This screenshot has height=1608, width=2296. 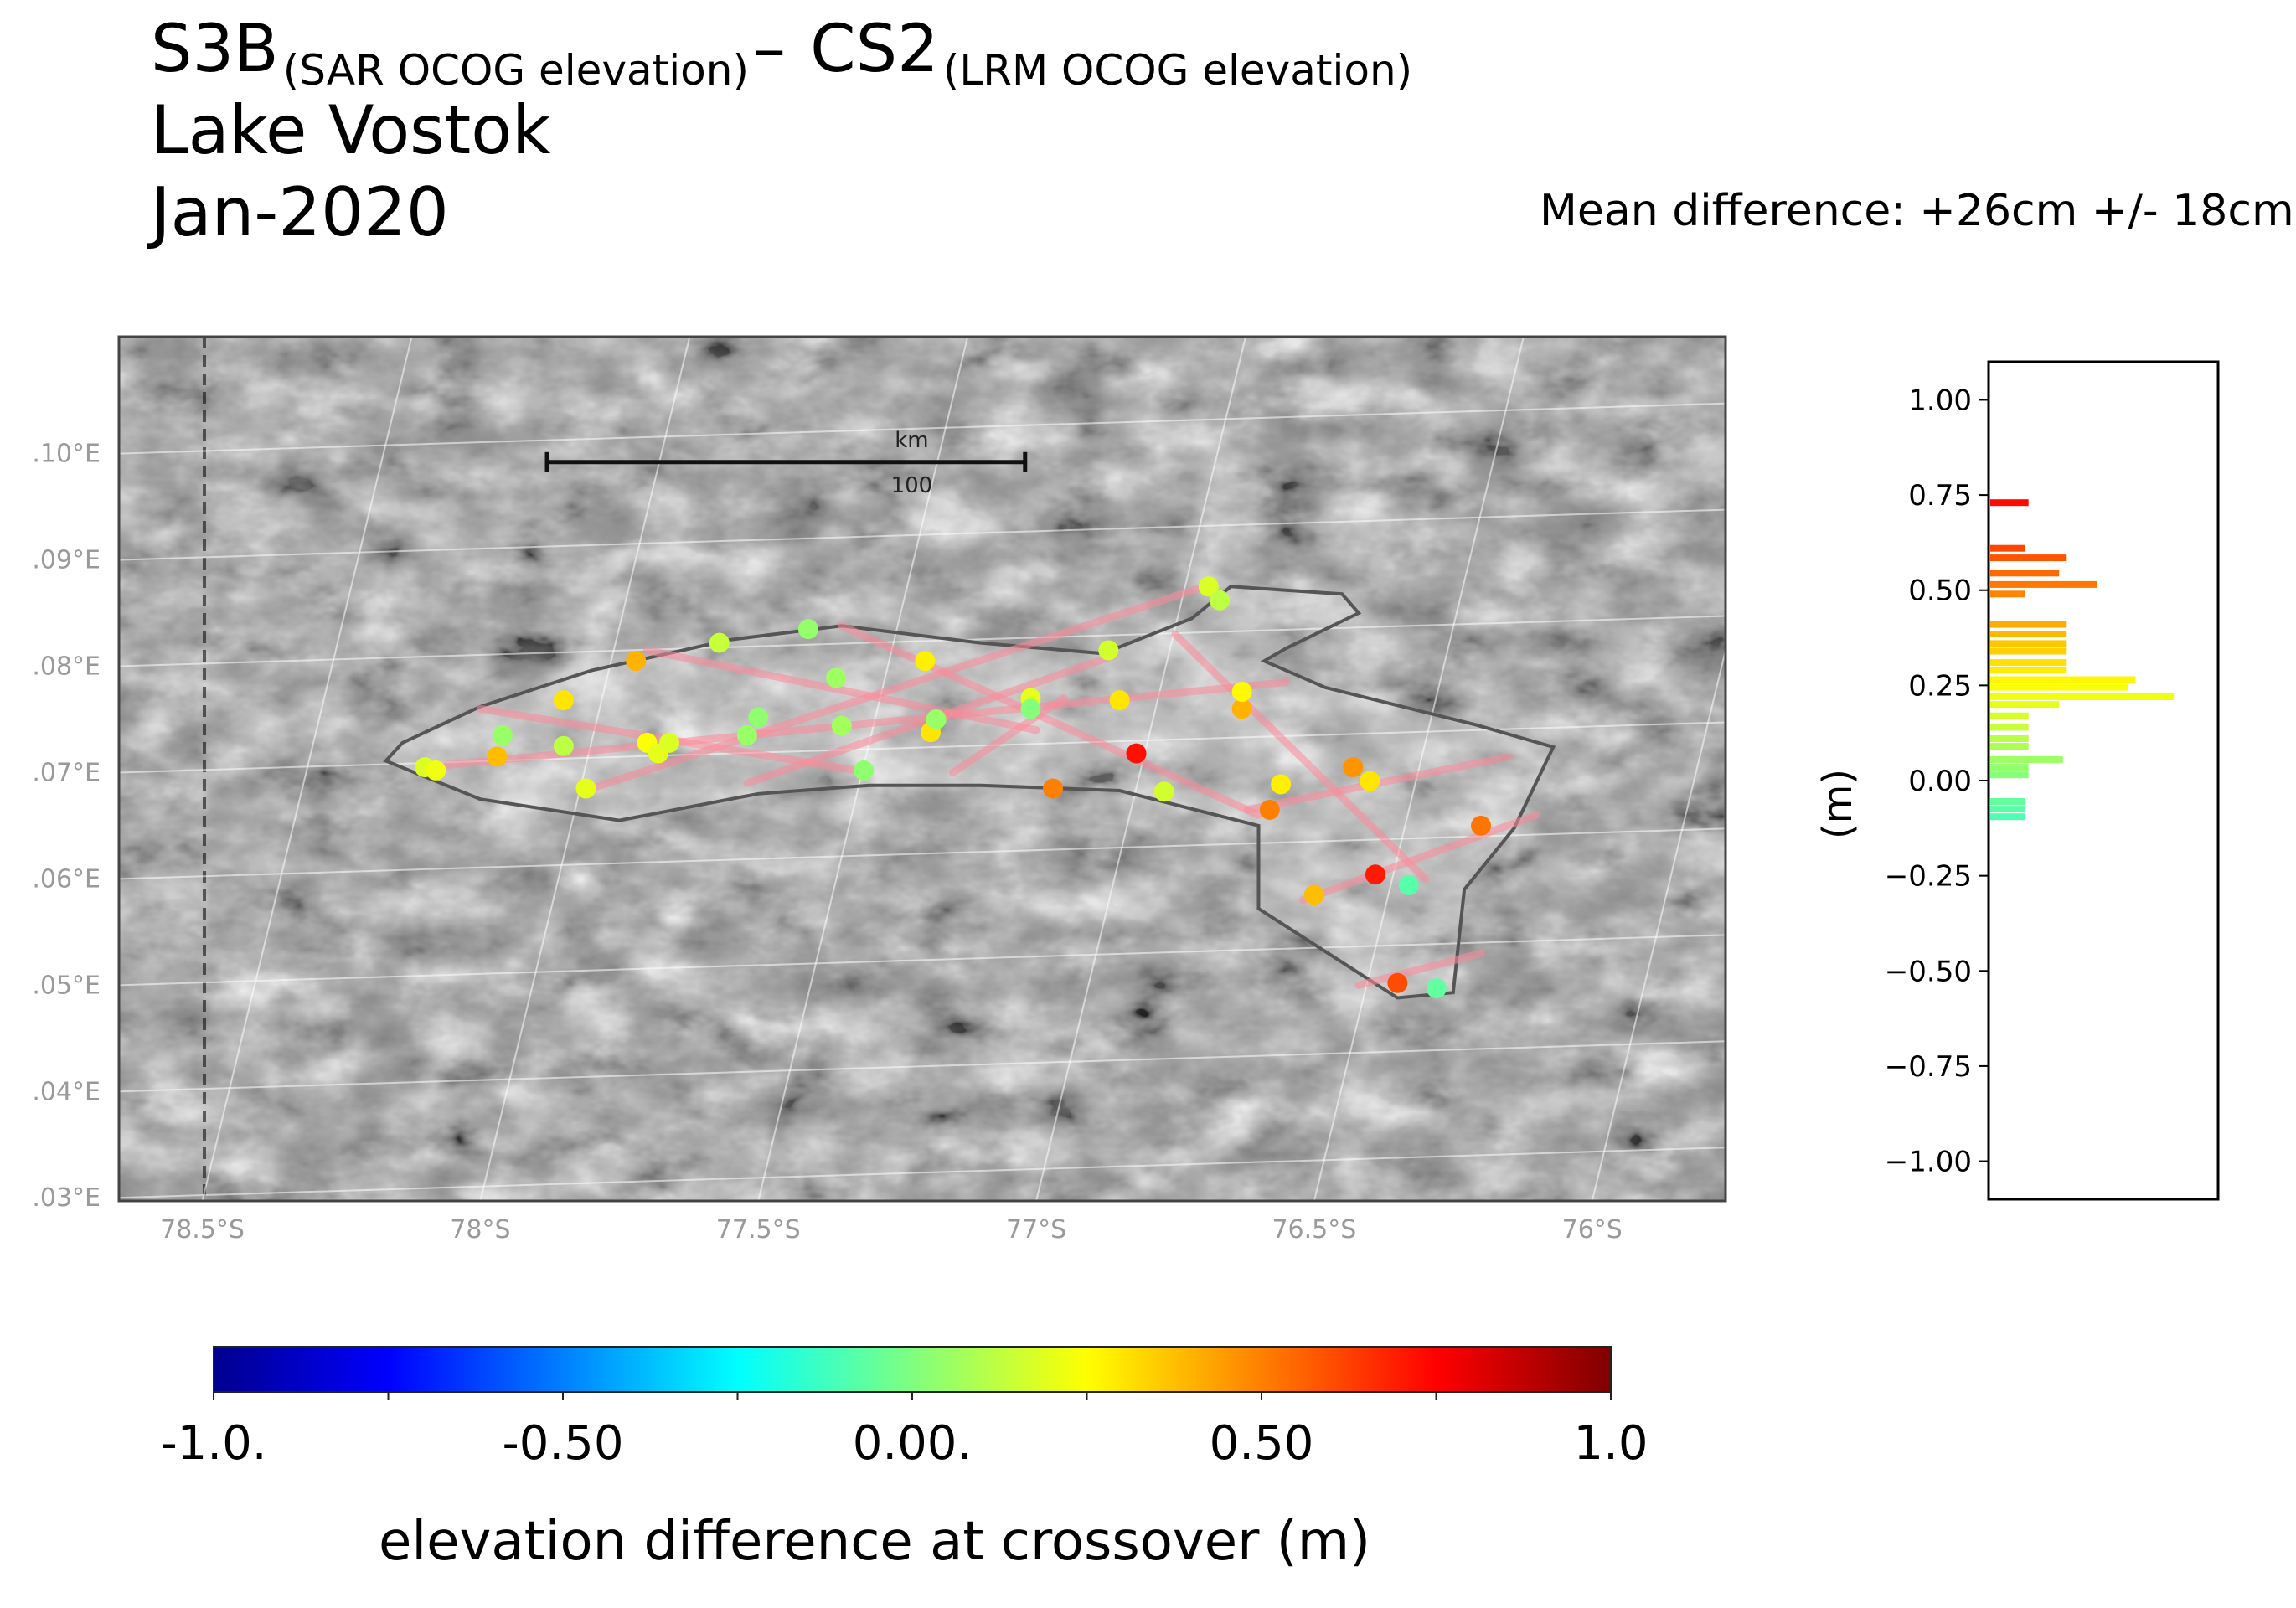 I want to click on histogram-tick-label: −1.00, so click(x=1928, y=1162).